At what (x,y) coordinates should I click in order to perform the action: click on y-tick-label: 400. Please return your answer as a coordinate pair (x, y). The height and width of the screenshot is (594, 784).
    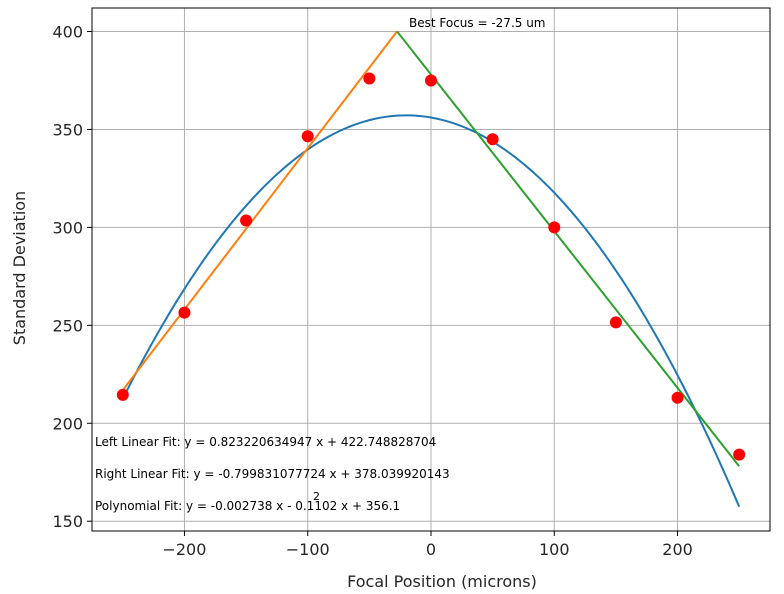
    Looking at the image, I should click on (67, 32).